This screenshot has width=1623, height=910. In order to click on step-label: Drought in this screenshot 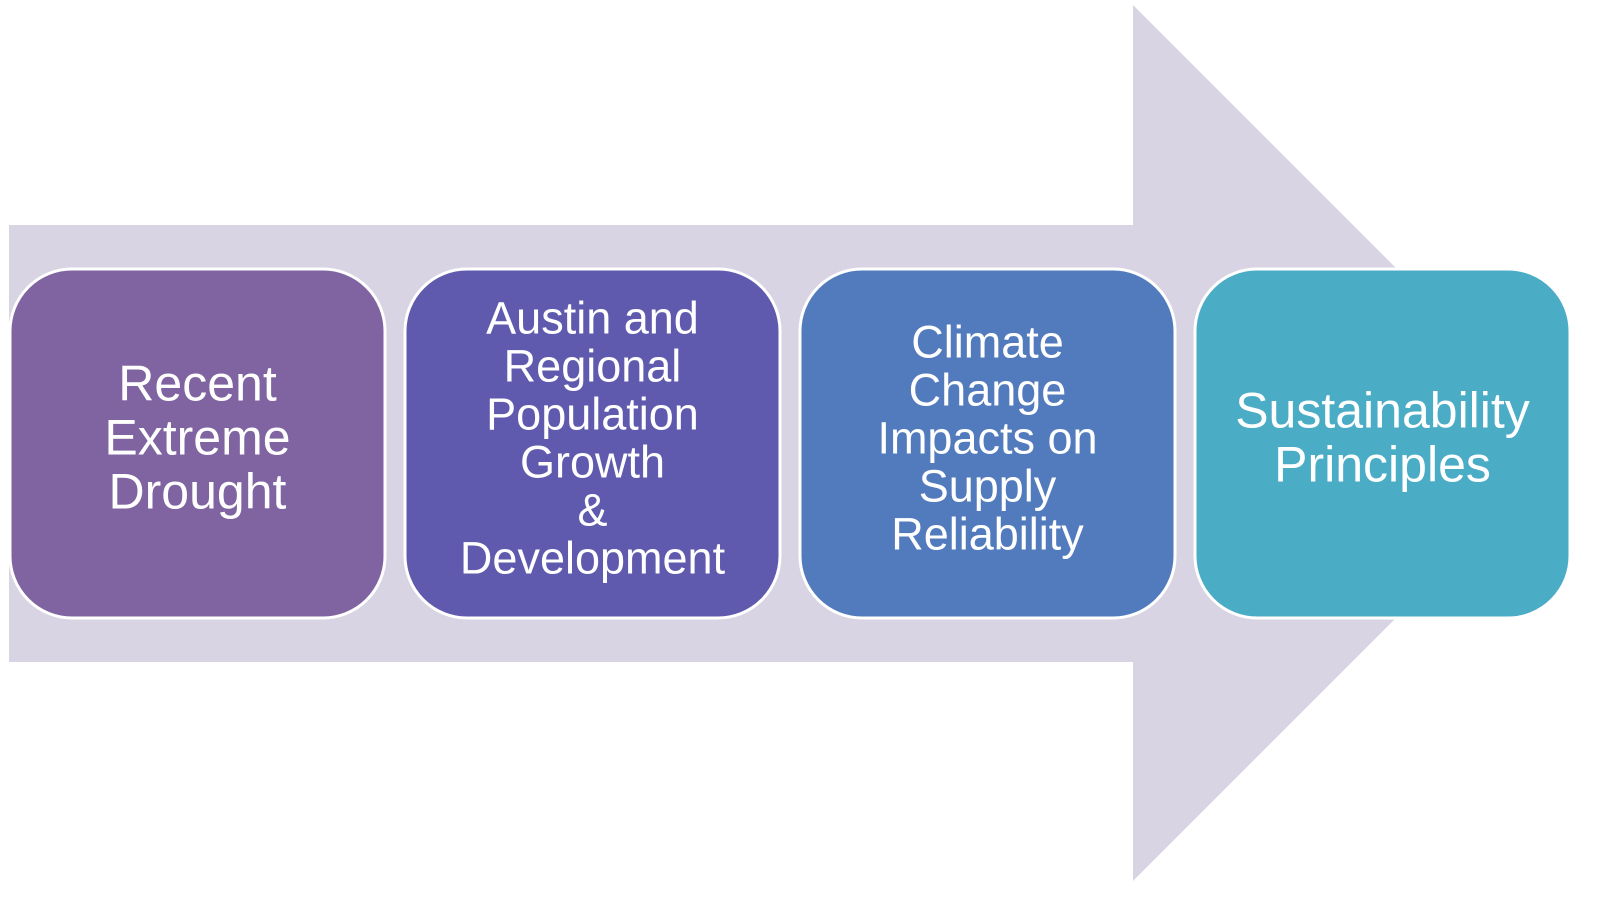, I will do `click(198, 492)`.